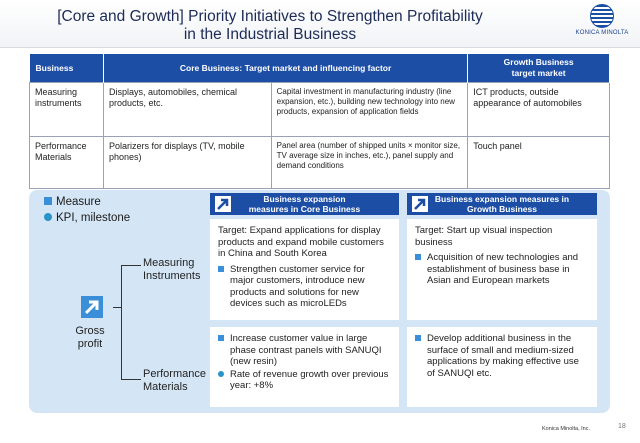 The height and width of the screenshot is (443, 640). What do you see at coordinates (66, 162) in the screenshot?
I see `cell-business: Performance Materials` at bounding box center [66, 162].